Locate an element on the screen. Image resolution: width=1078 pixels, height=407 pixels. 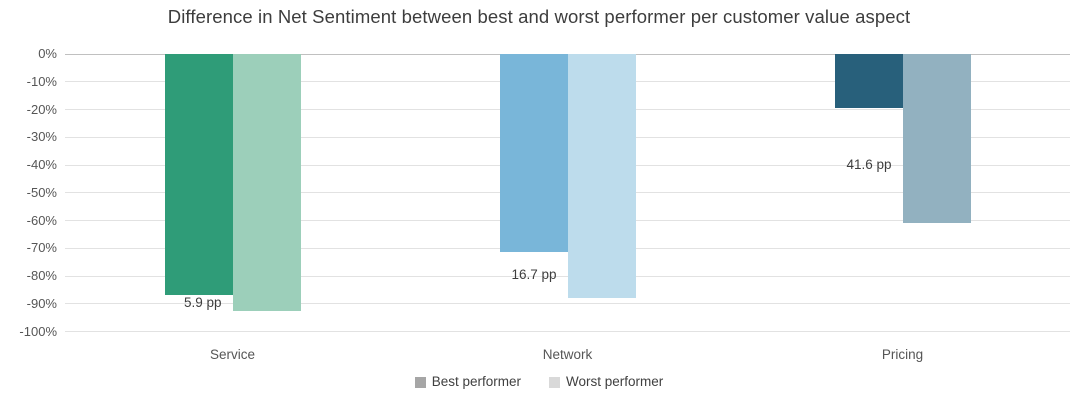
x-axis-label-network: Network is located at coordinates (567, 354).